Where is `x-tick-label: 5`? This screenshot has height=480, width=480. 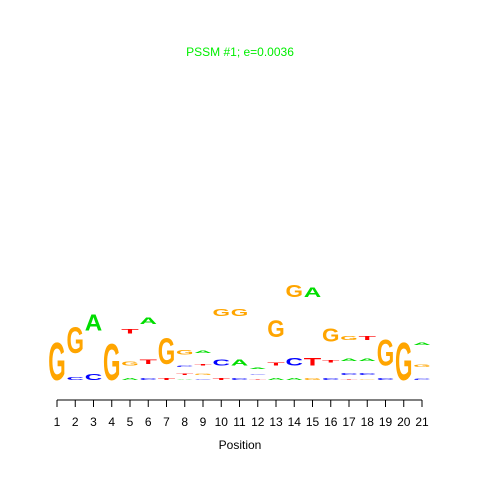
x-tick-label: 5 is located at coordinates (130, 422).